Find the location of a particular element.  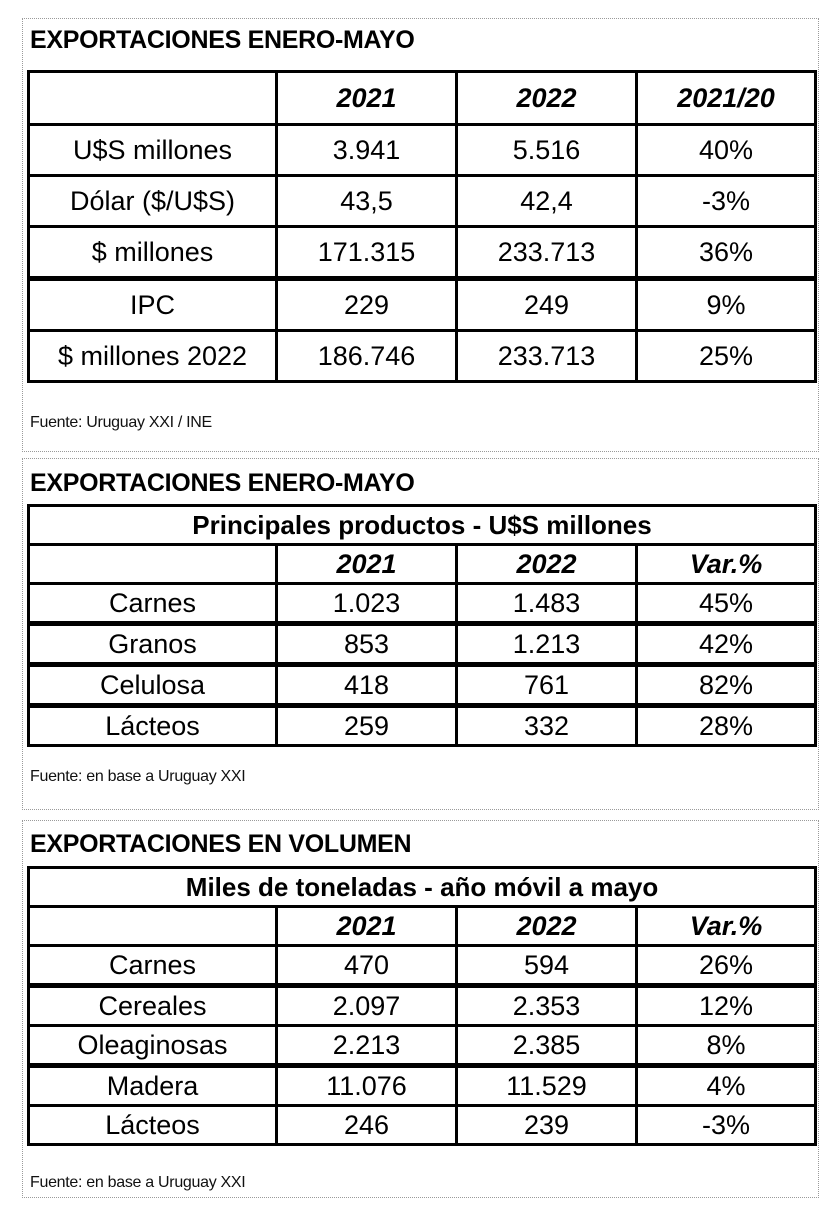

table1-title: EXPORTACIONES ENERO-MAYO is located at coordinates (222, 40).